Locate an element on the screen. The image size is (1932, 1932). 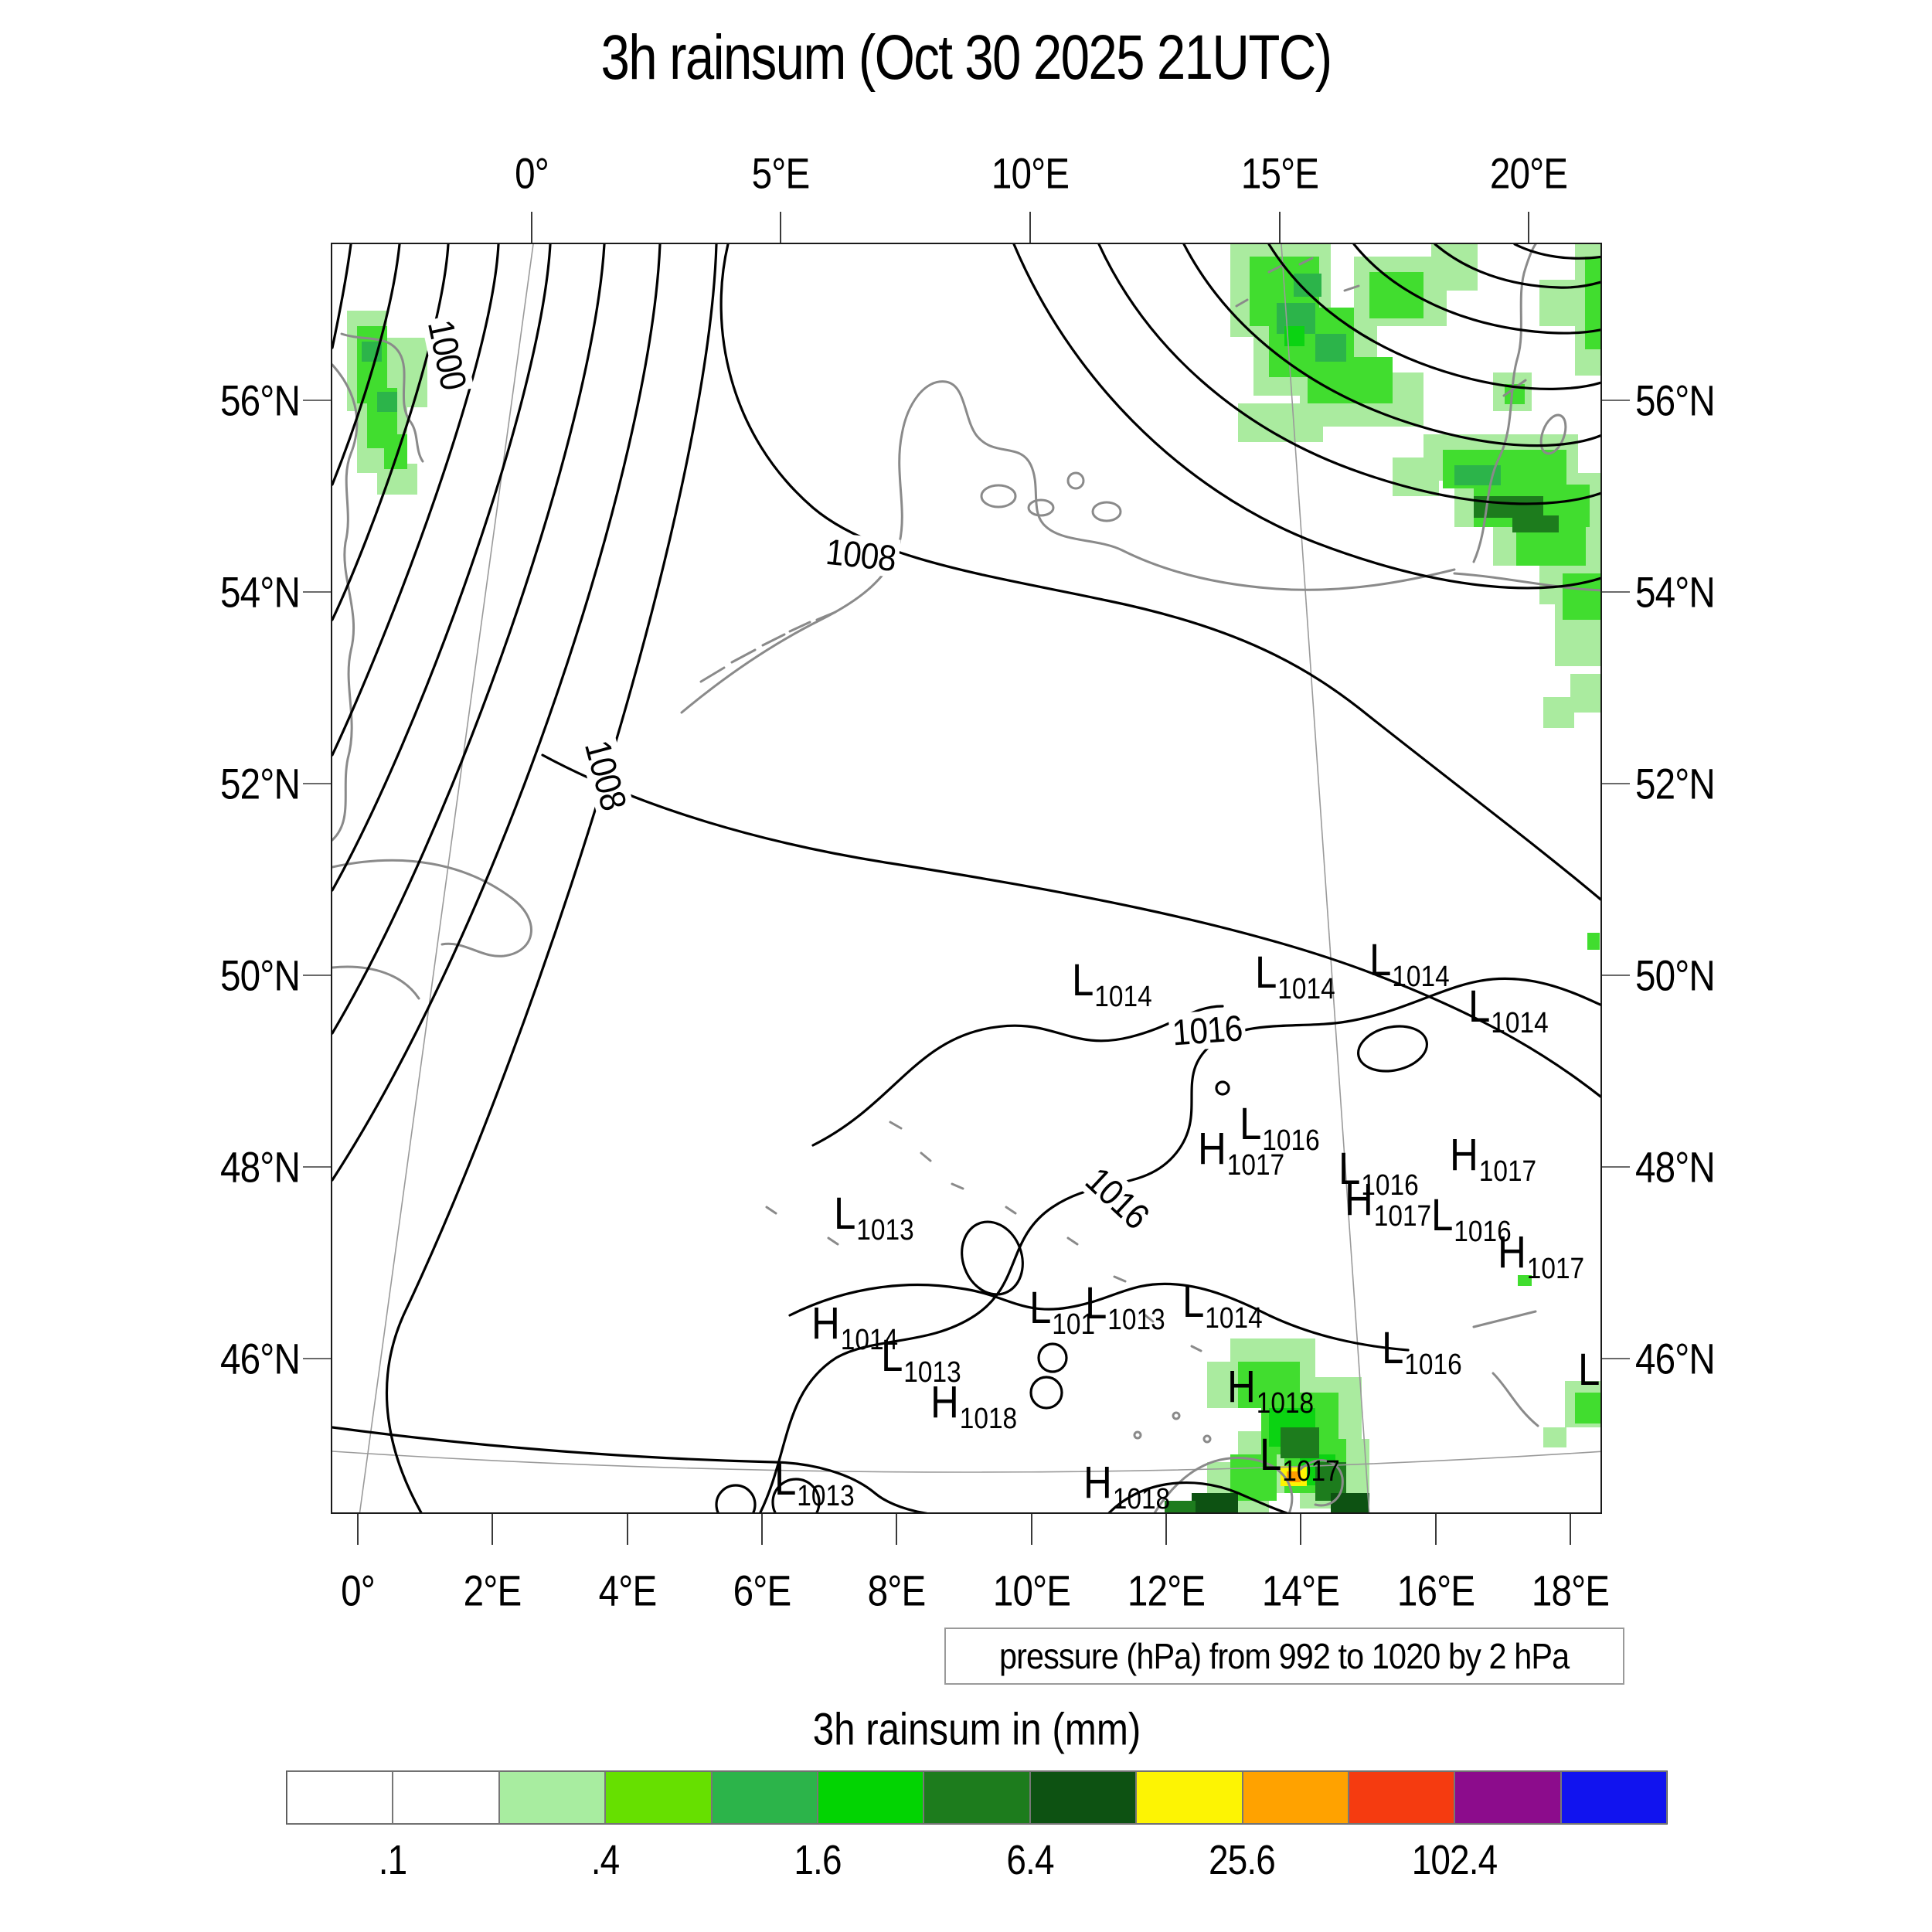
lon-label-top: 10°E is located at coordinates (1030, 173).